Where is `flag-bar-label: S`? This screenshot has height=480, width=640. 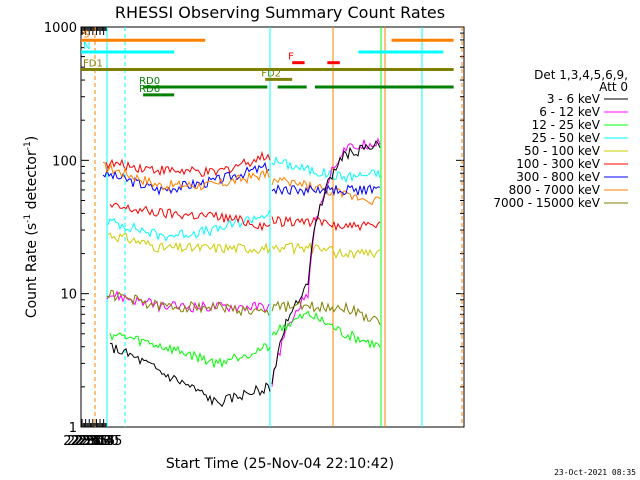 flag-bar-label: S is located at coordinates (86, 34).